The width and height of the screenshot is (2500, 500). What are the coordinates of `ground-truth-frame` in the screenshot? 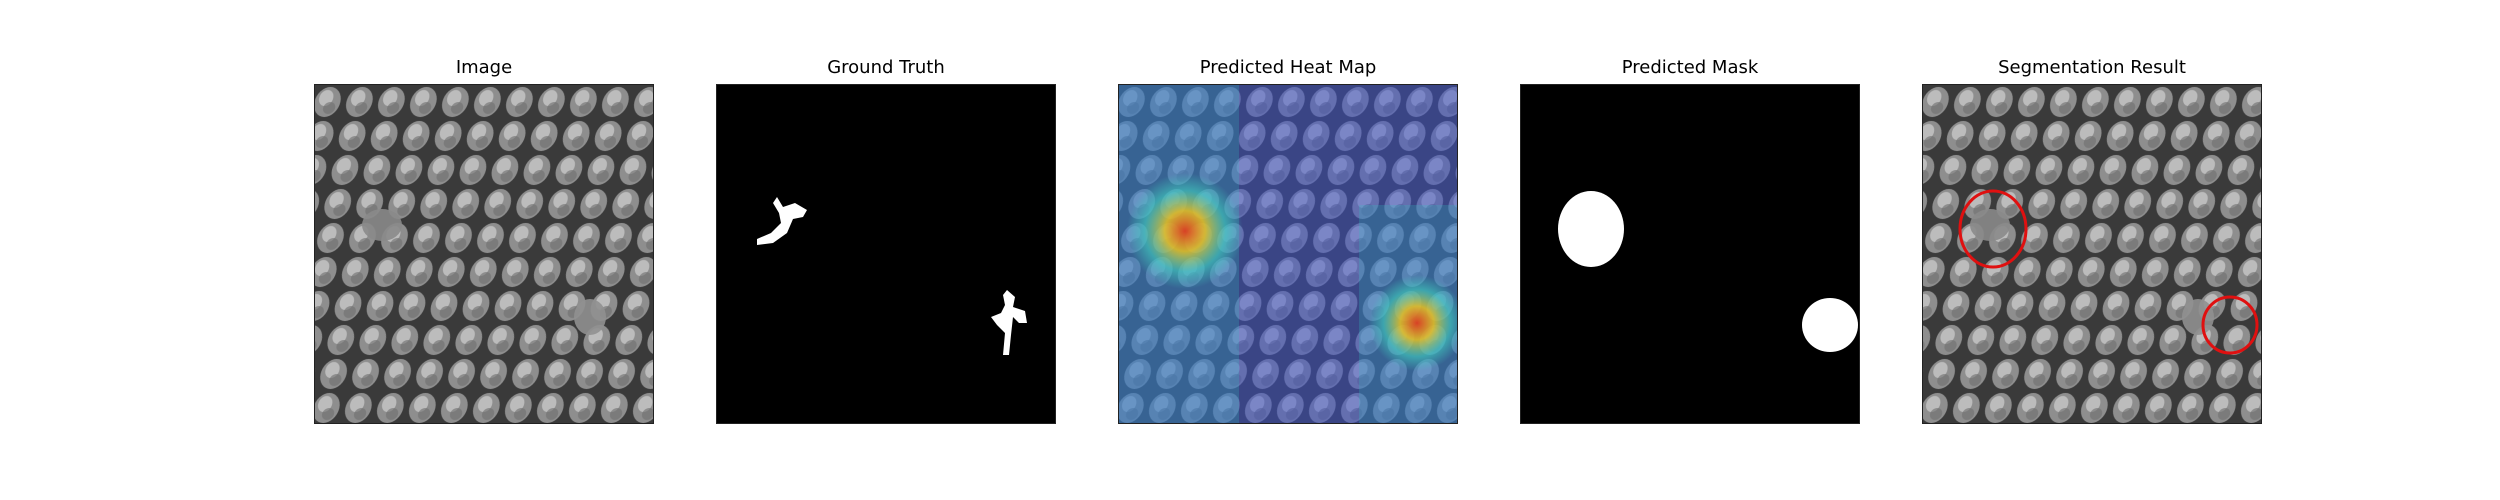 It's located at (886, 254).